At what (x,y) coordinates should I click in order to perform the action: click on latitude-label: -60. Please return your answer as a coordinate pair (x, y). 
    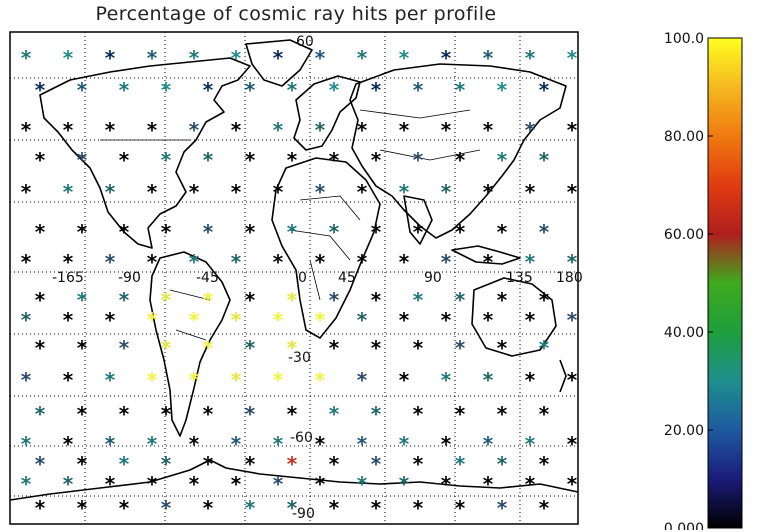
    Looking at the image, I should click on (301, 438).